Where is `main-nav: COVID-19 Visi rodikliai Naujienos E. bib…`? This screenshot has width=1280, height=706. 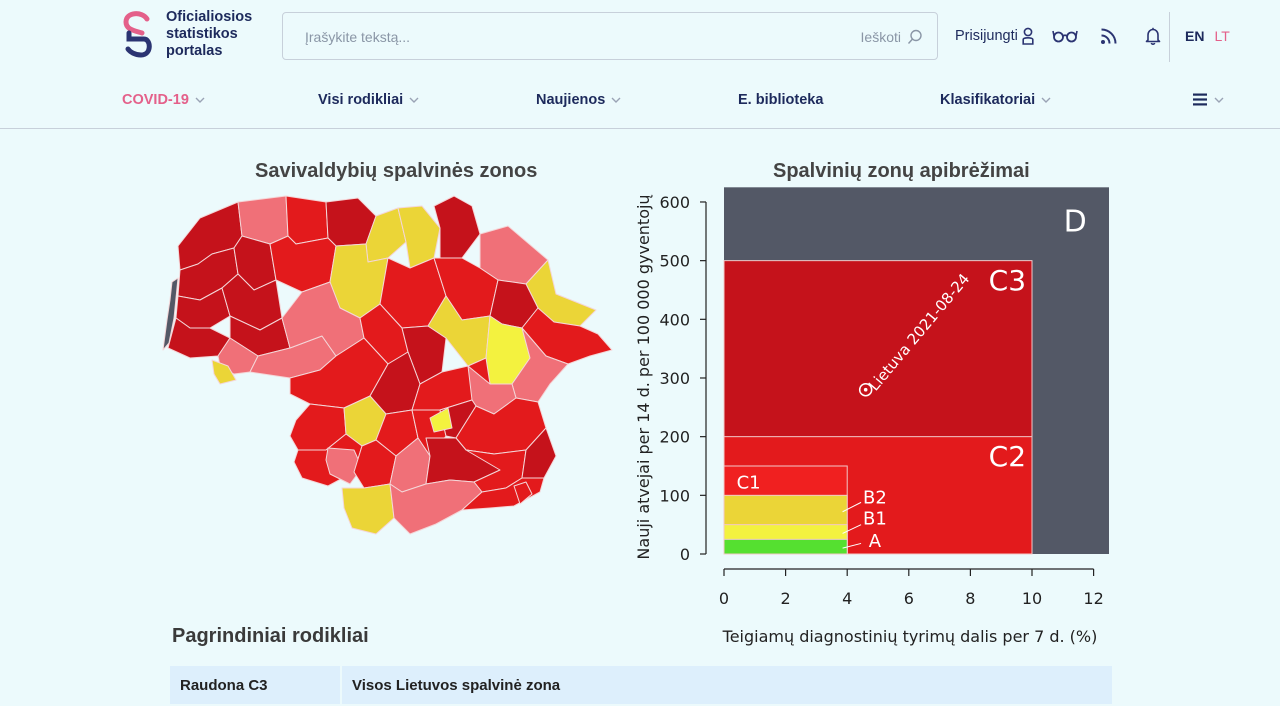 main-nav: COVID-19 Visi rodikliai Naujienos E. bib… is located at coordinates (640, 100).